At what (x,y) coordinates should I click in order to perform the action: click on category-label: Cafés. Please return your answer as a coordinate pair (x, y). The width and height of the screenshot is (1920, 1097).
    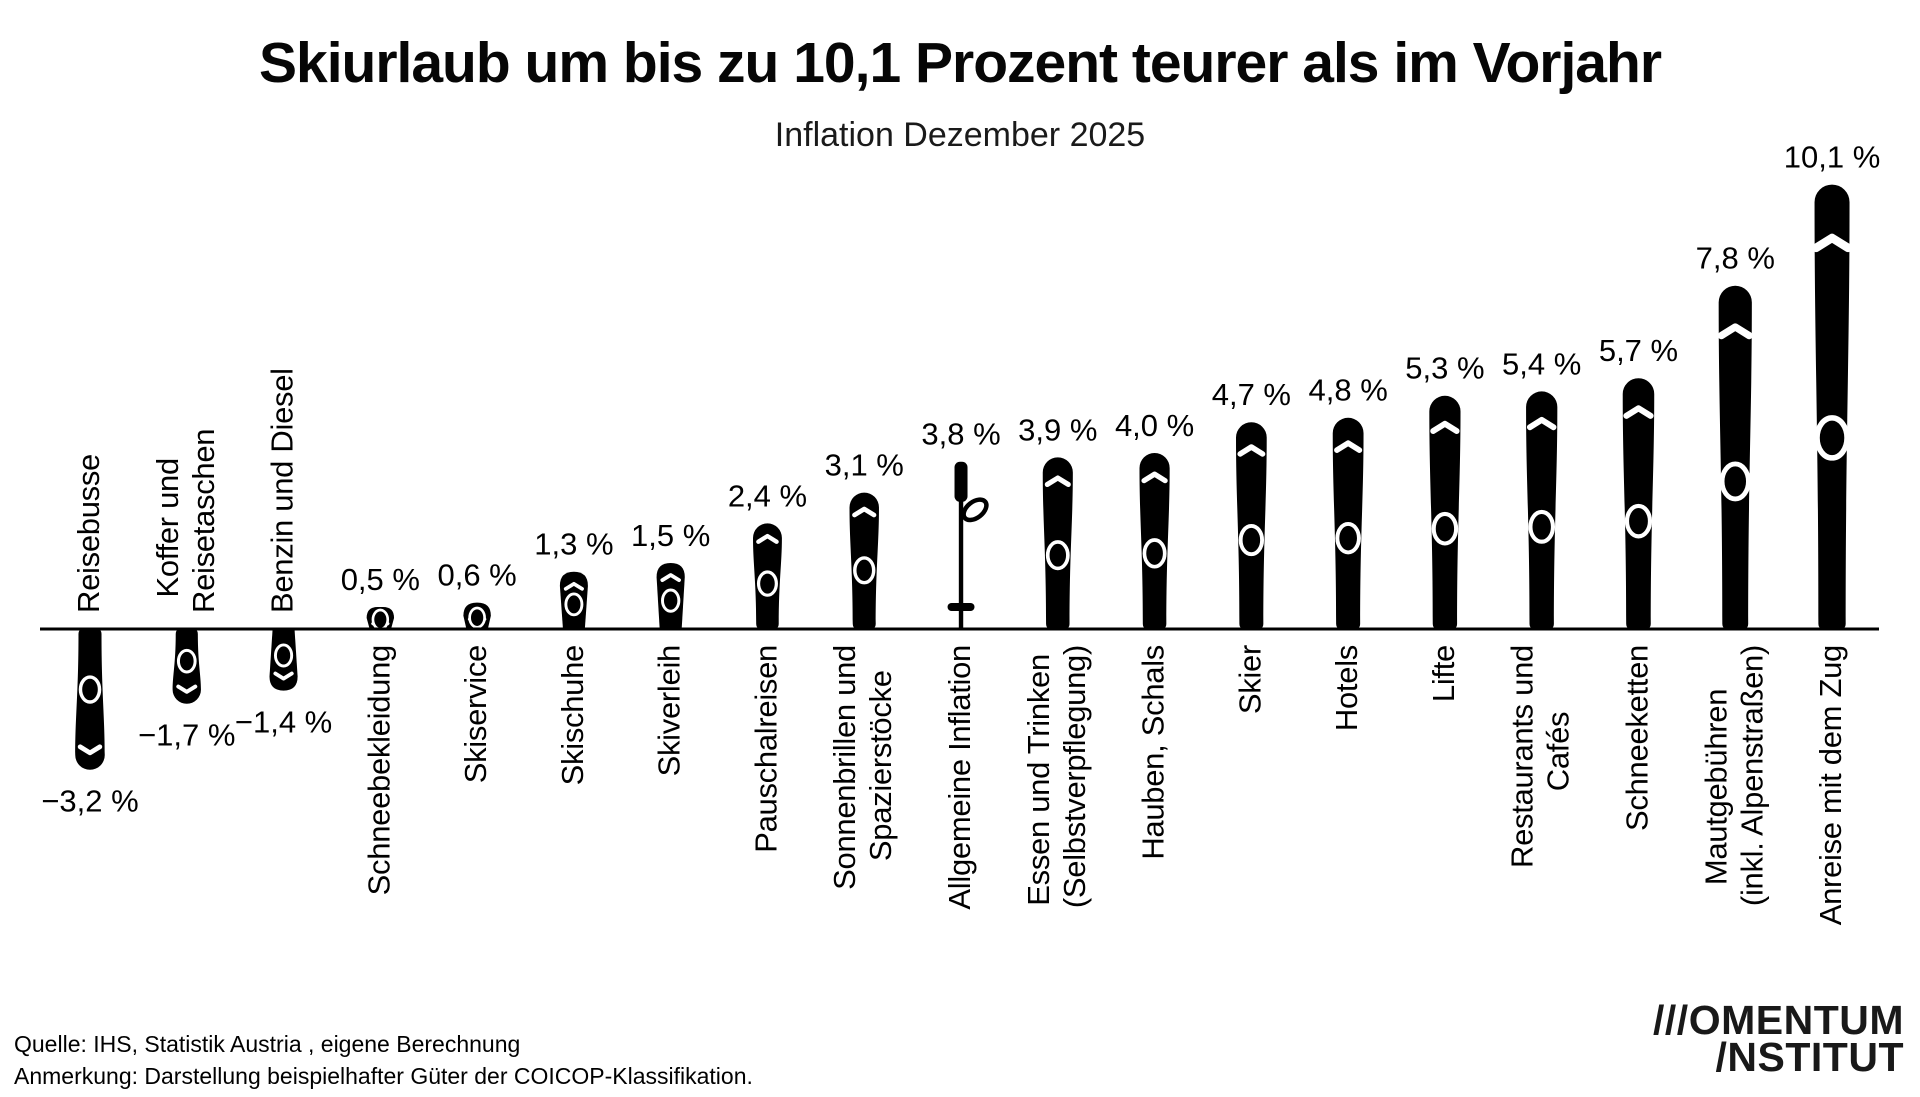
    Looking at the image, I should click on (1558, 751).